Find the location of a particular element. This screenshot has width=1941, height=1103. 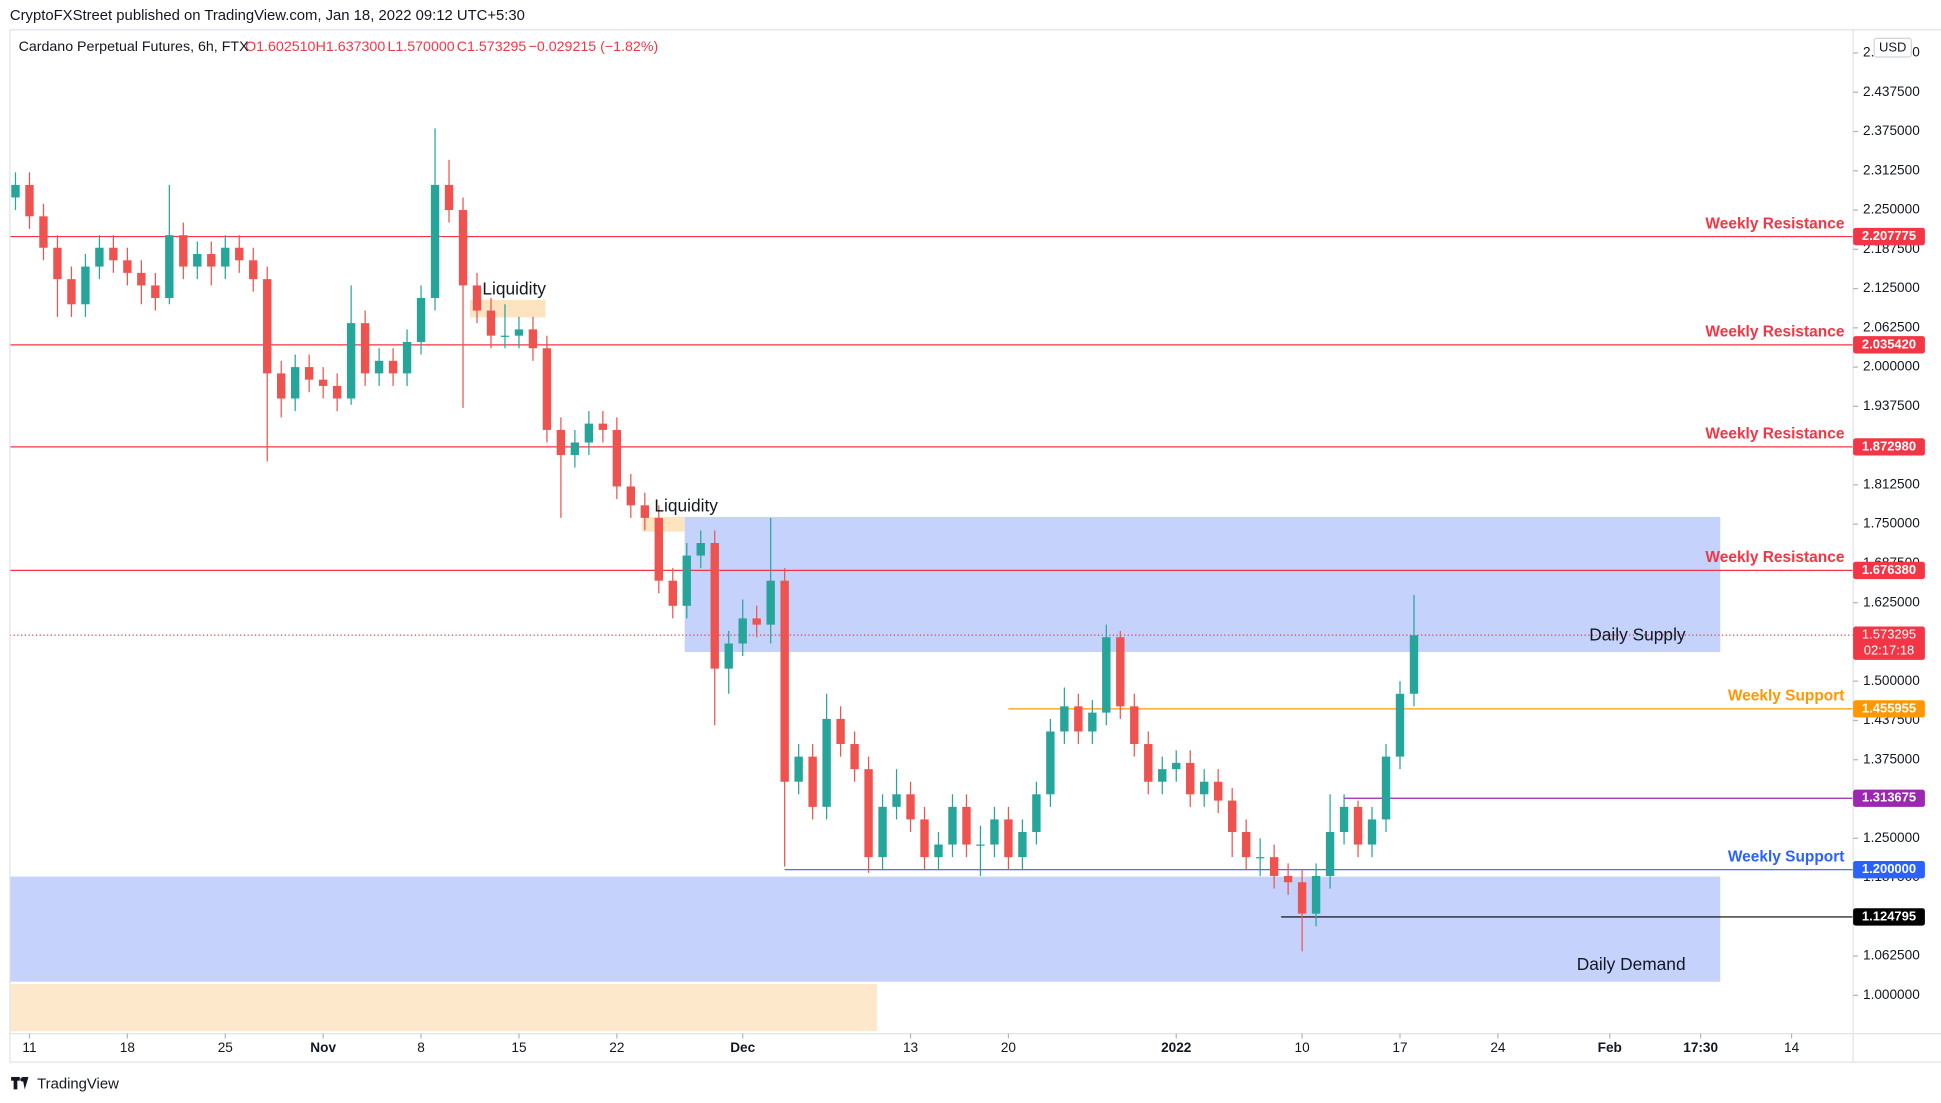

currency-box is located at coordinates (1892, 47).